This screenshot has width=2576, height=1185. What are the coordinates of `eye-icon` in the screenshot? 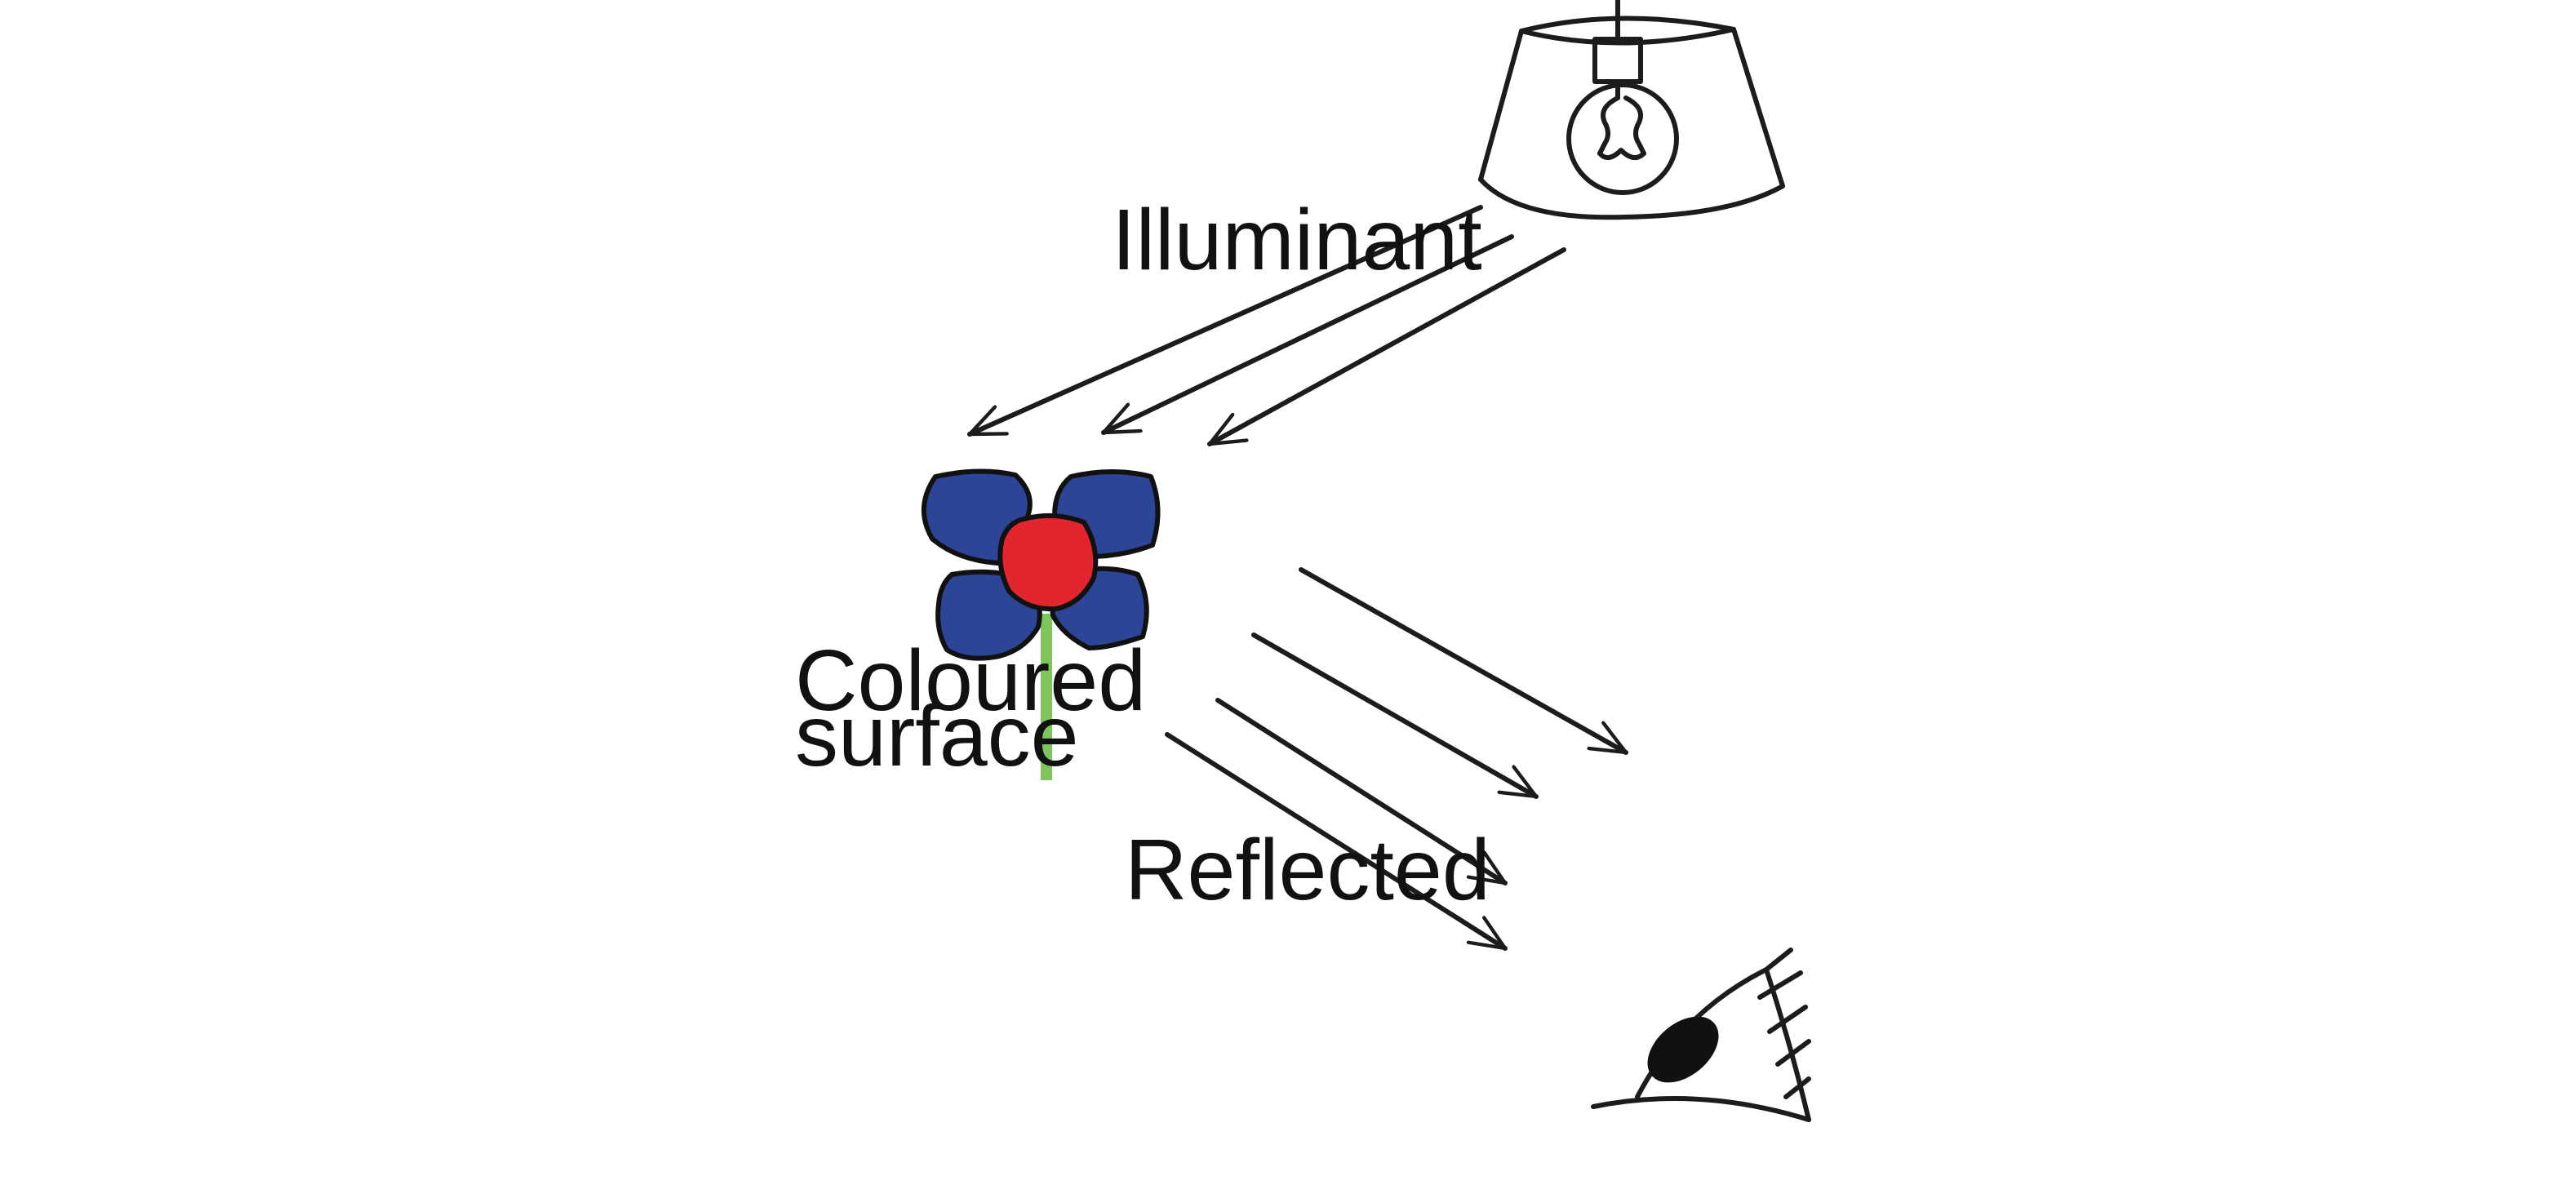 It's located at (1701, 1035).